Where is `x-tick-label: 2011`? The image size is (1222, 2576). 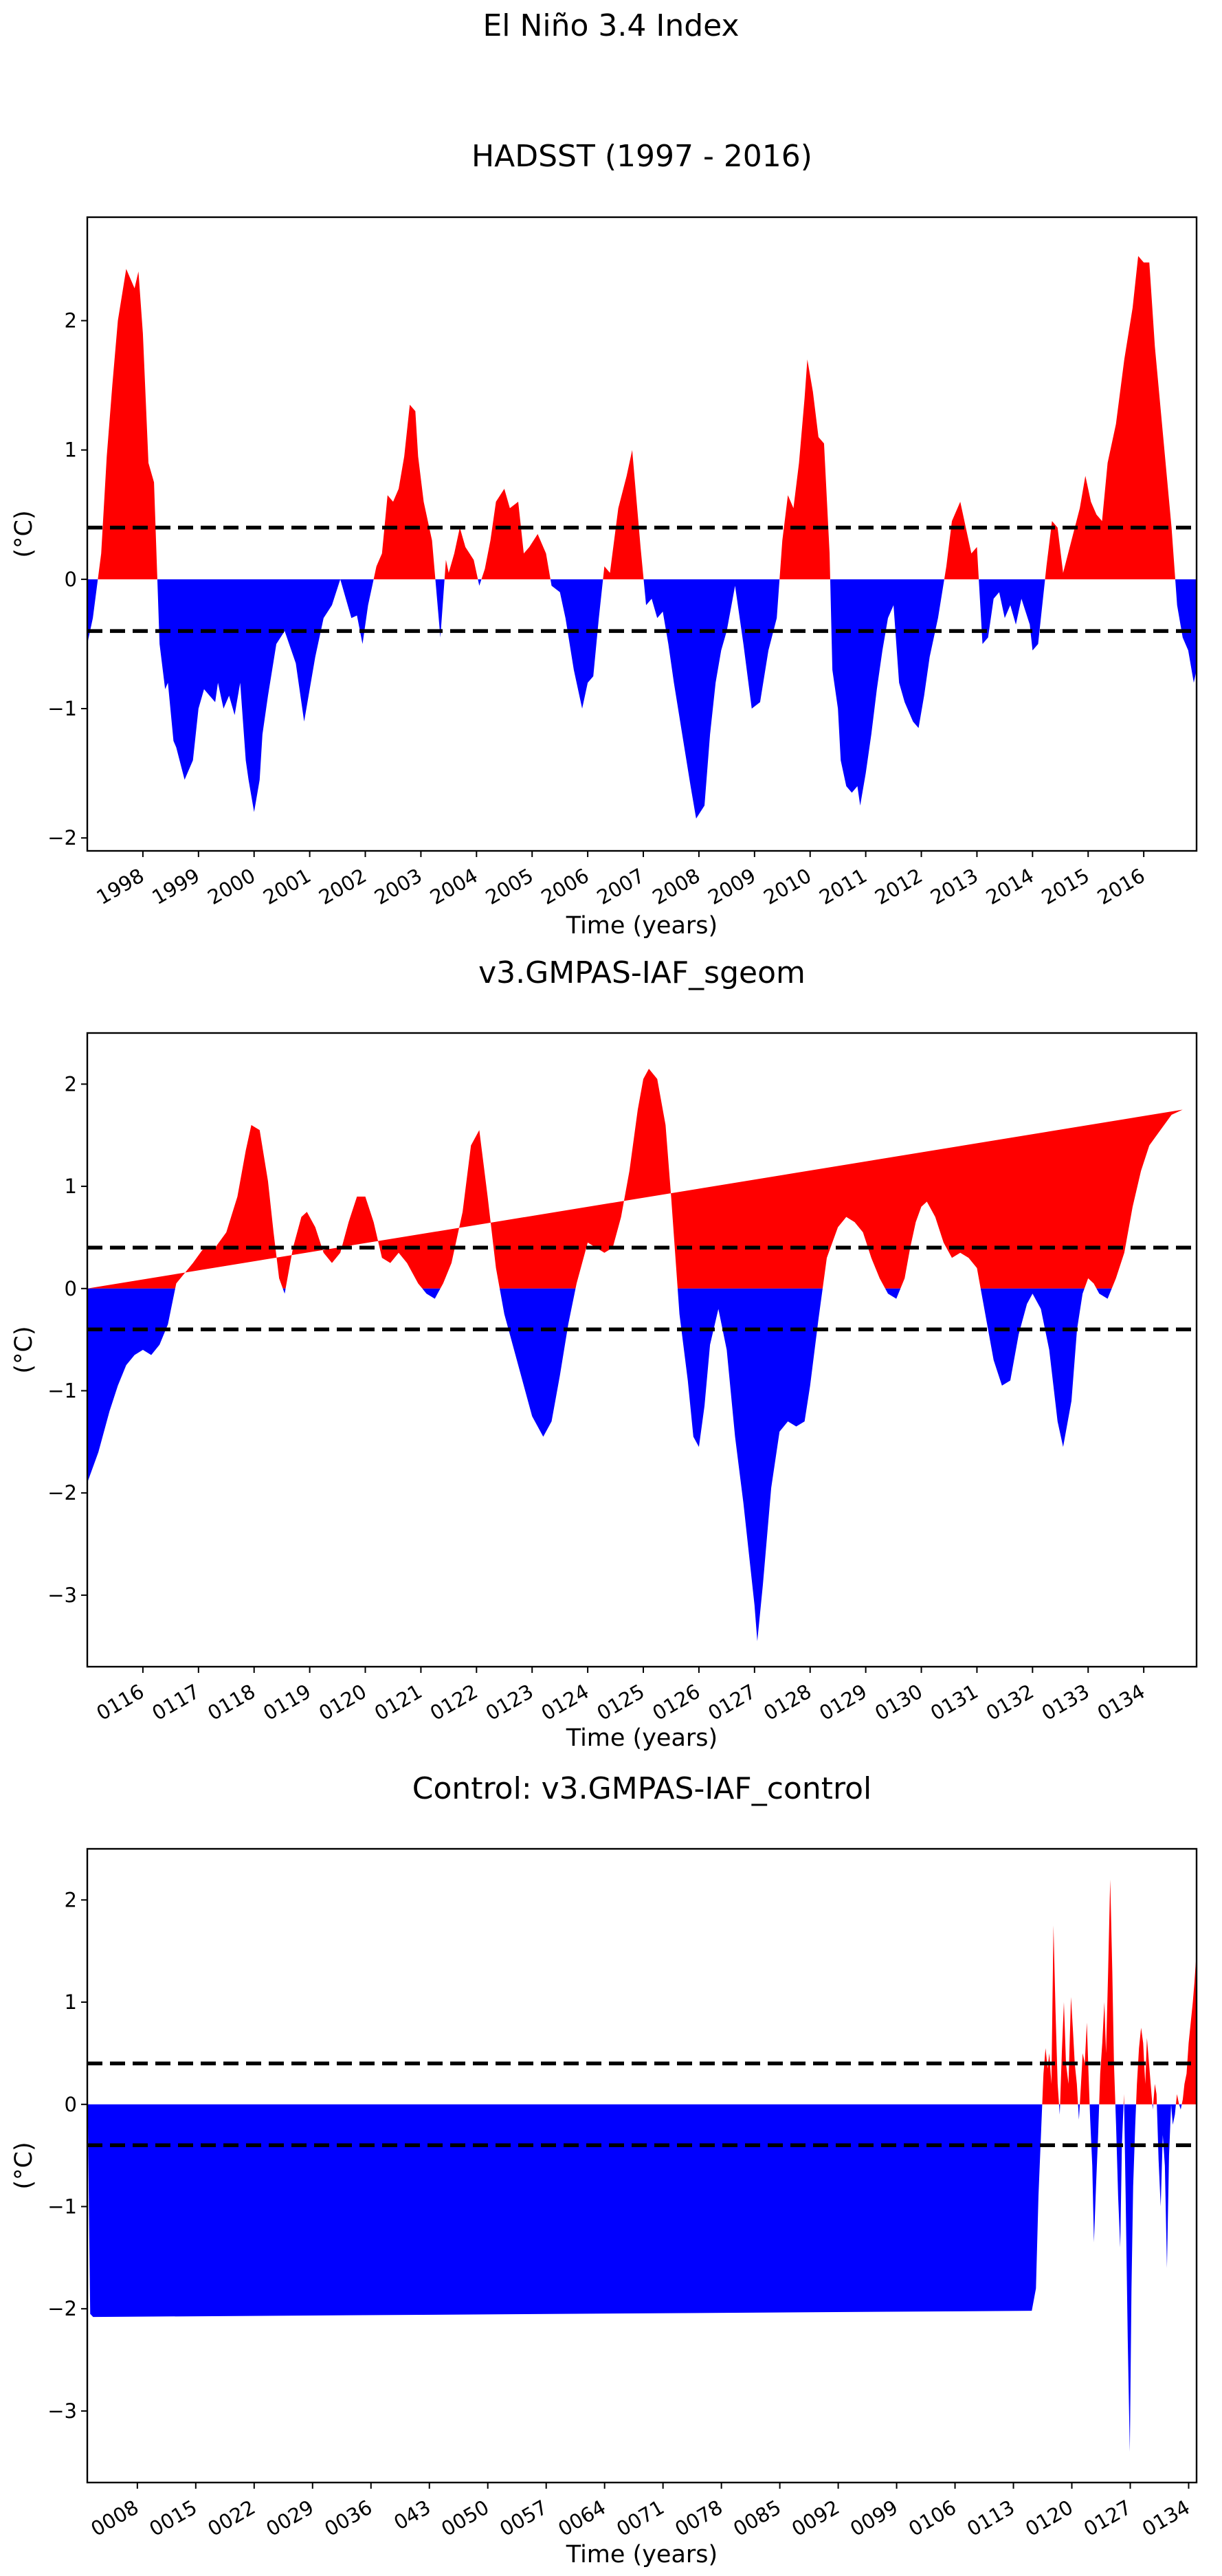
x-tick-label: 2011 is located at coordinates (843, 886).